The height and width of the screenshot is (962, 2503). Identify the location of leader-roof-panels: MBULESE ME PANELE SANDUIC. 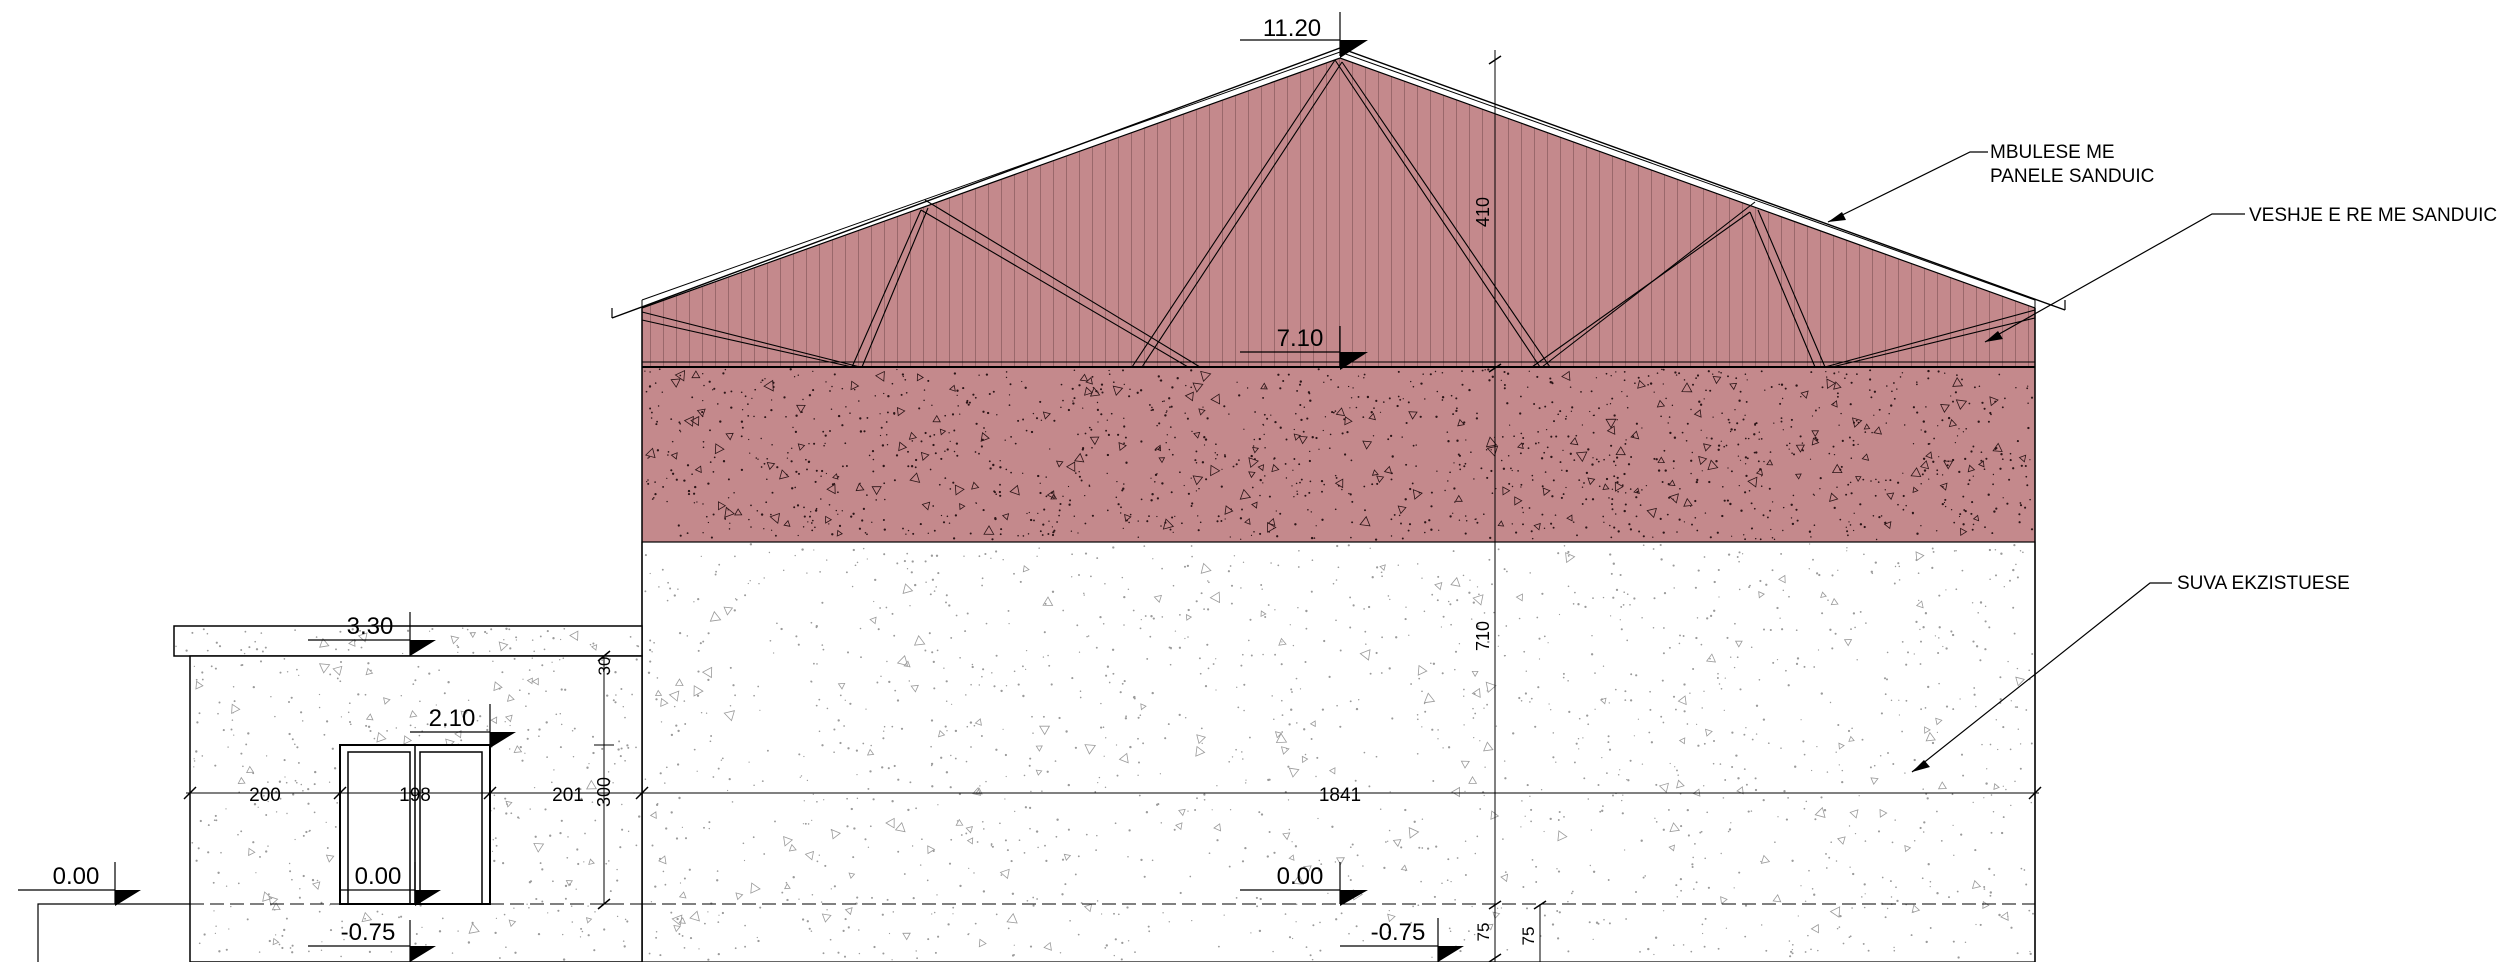
(1990, 182).